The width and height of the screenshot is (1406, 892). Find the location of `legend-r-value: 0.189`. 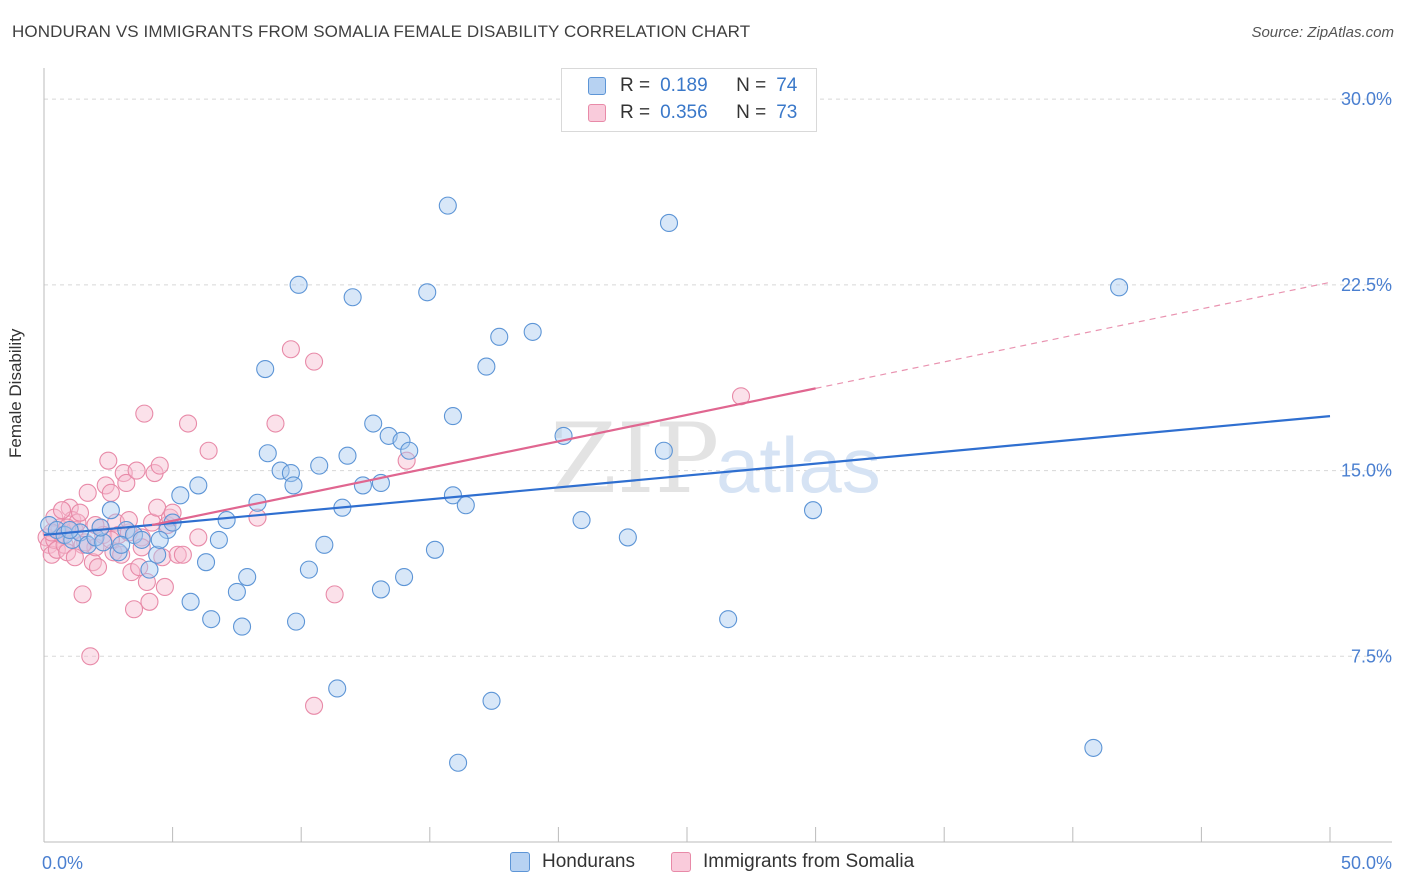

legend-r-value: 0.189 is located at coordinates (684, 85).